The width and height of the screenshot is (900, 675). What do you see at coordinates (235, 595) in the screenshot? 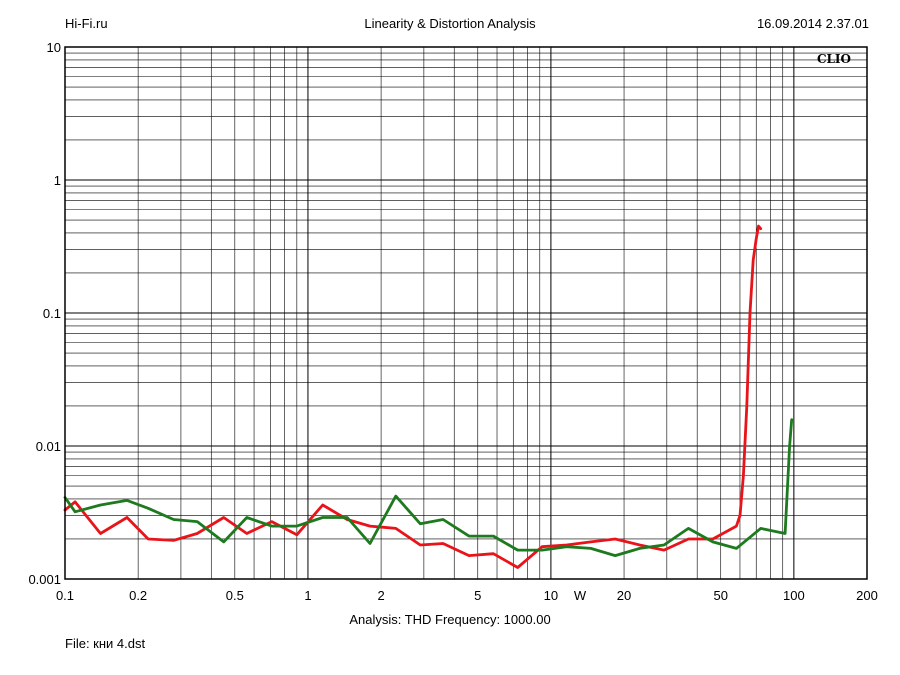
I see `x-tick-label: 0.5` at bounding box center [235, 595].